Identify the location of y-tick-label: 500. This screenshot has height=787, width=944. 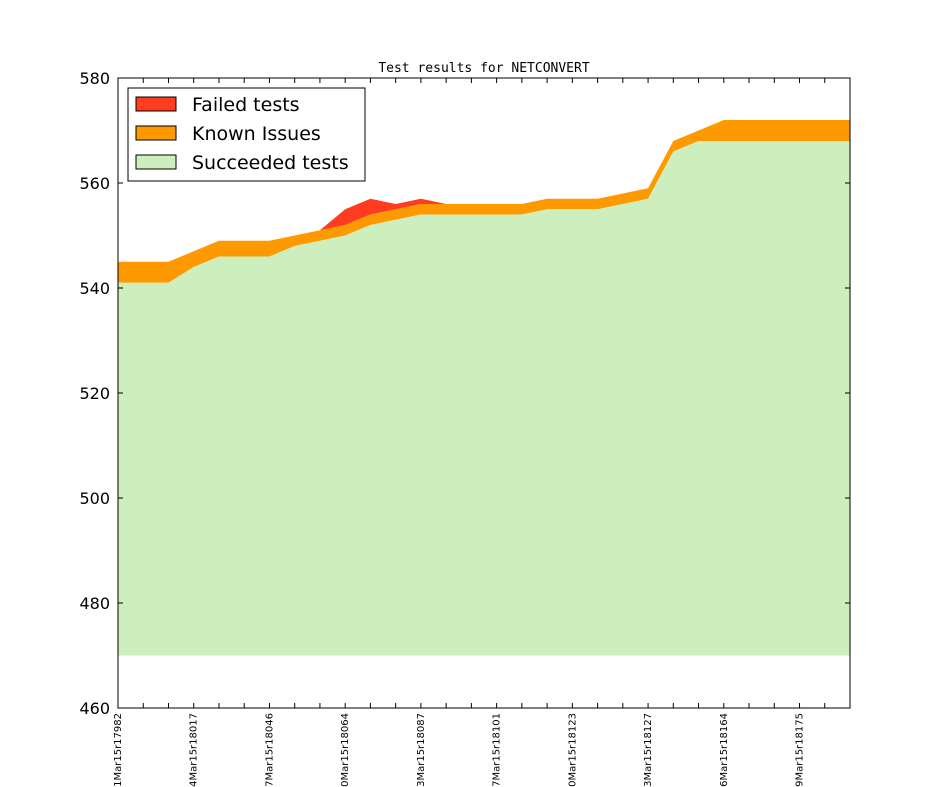
(94, 498).